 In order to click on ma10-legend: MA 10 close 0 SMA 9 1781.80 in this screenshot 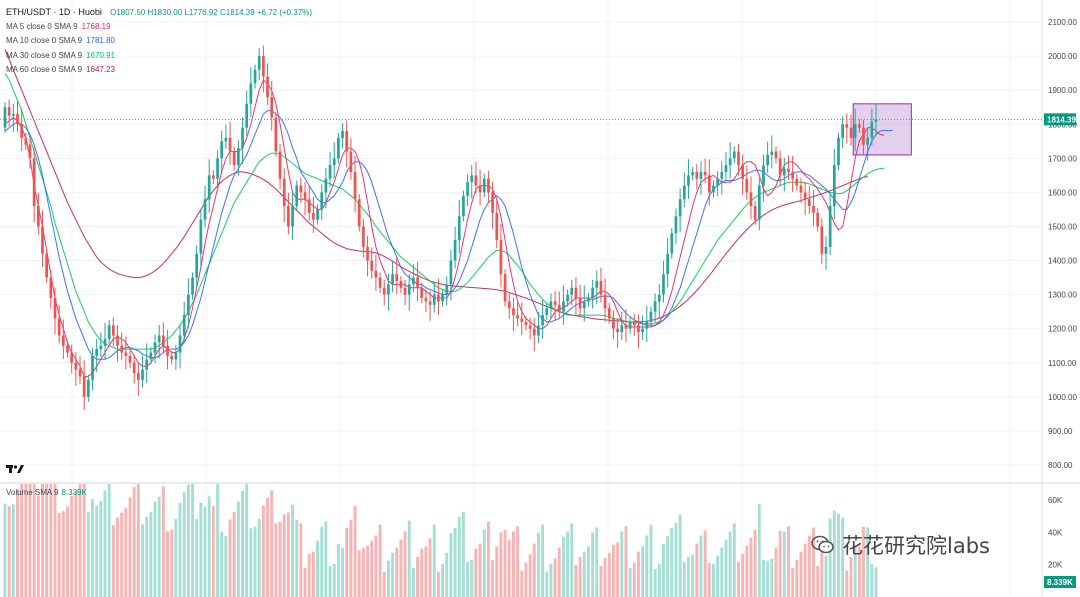, I will do `click(159, 41)`.